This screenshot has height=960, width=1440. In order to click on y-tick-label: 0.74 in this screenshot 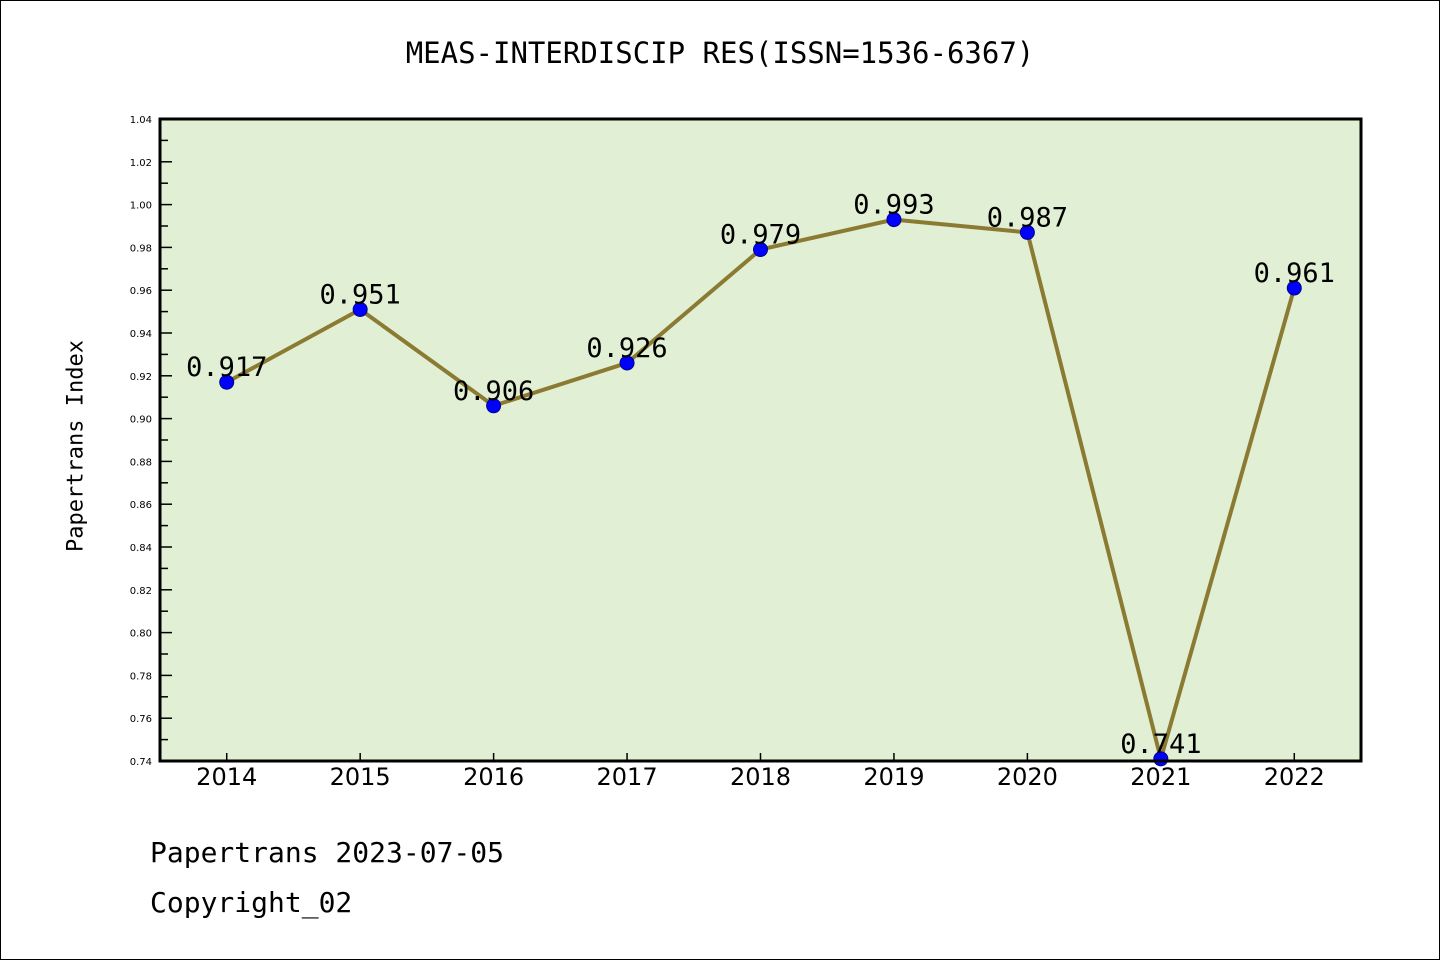, I will do `click(141, 762)`.